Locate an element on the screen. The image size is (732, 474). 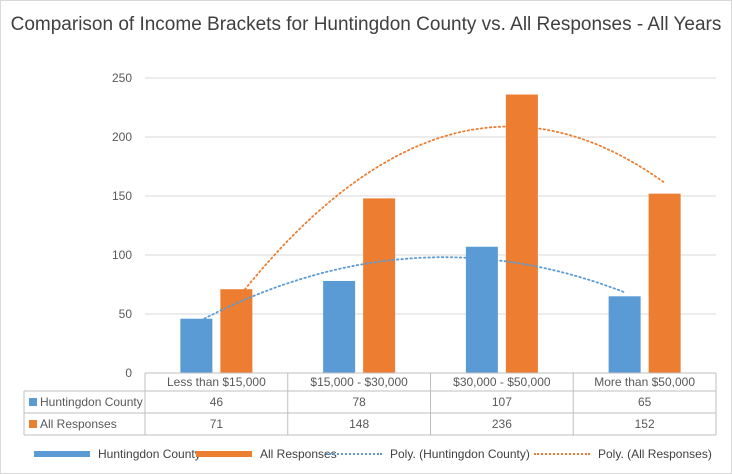
trendline-huntingdon-county is located at coordinates (410, 290).